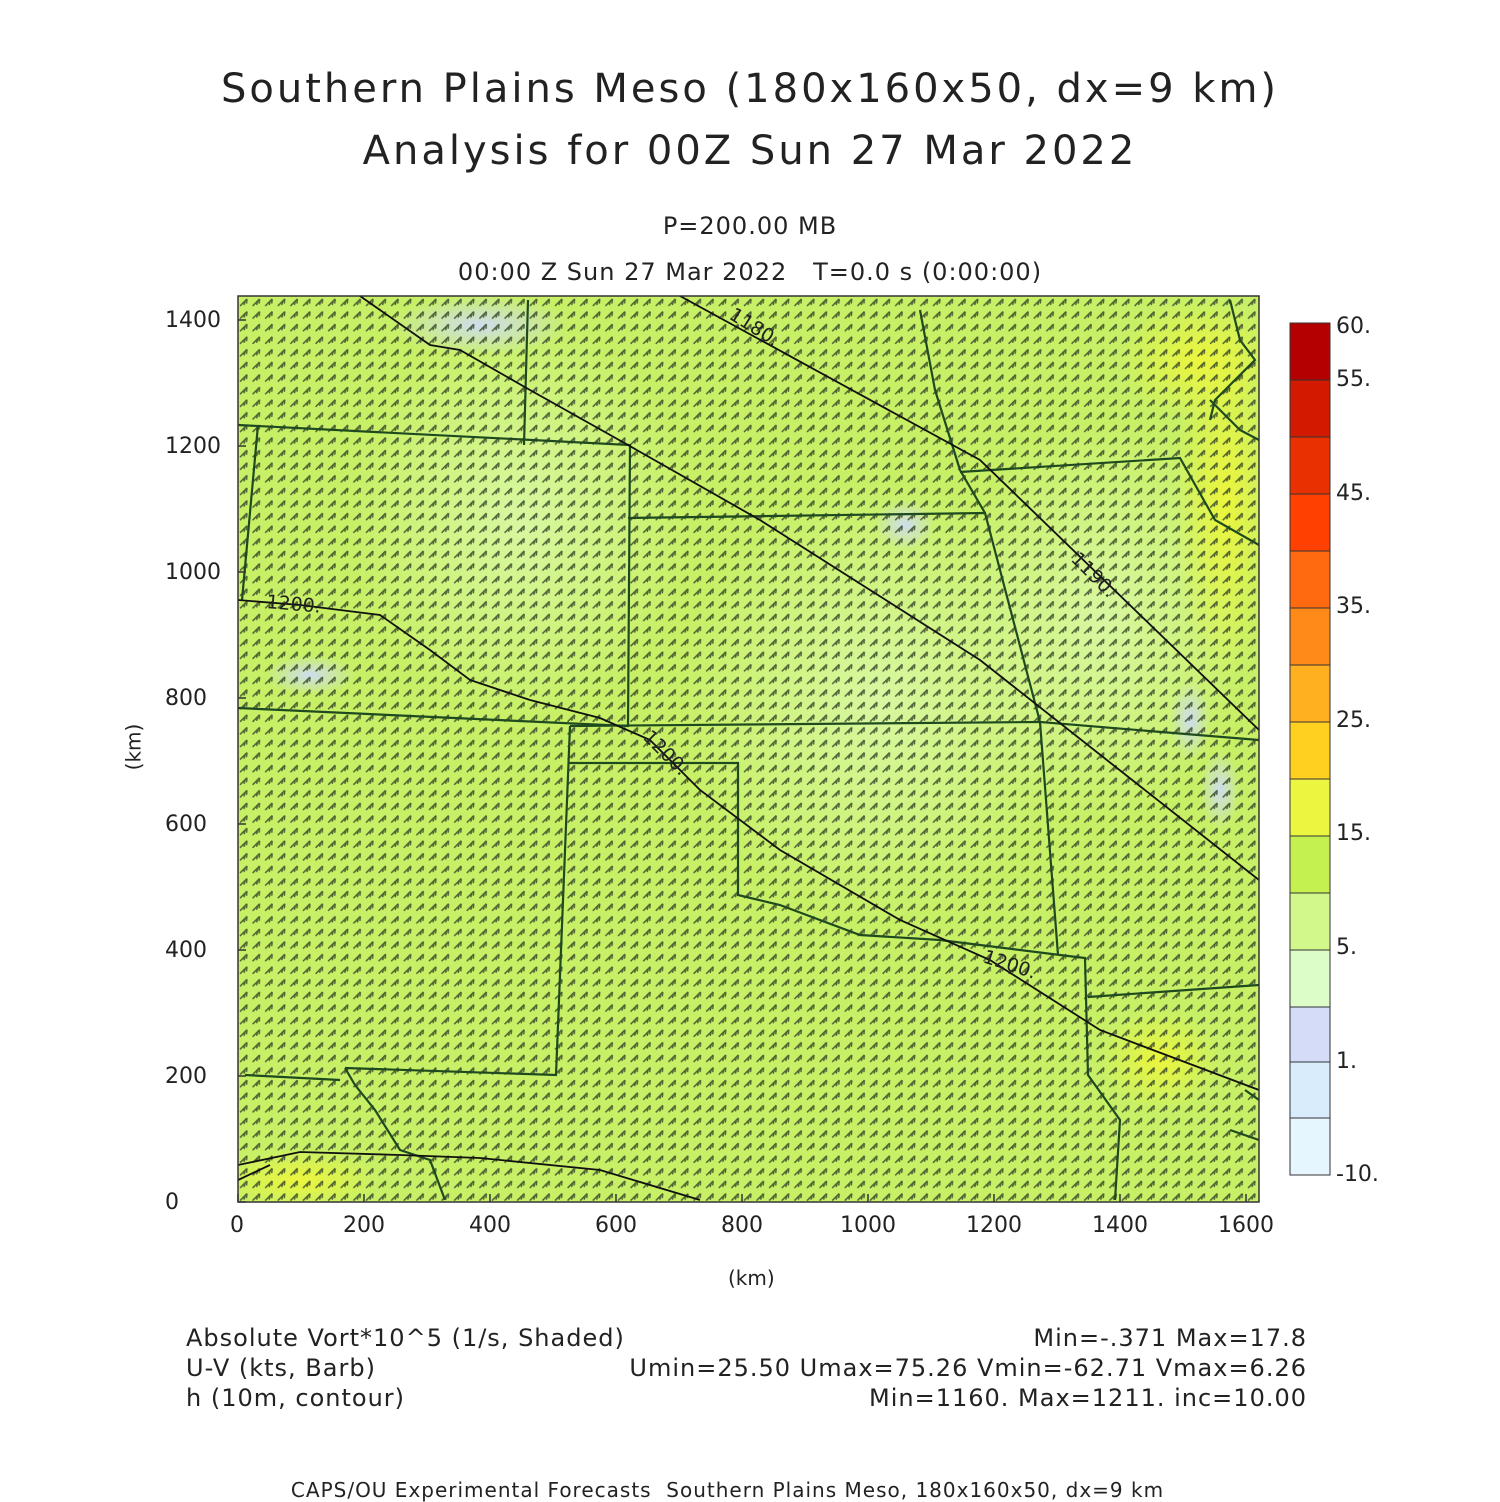  I want to click on y-tick: 0, so click(172, 1202).